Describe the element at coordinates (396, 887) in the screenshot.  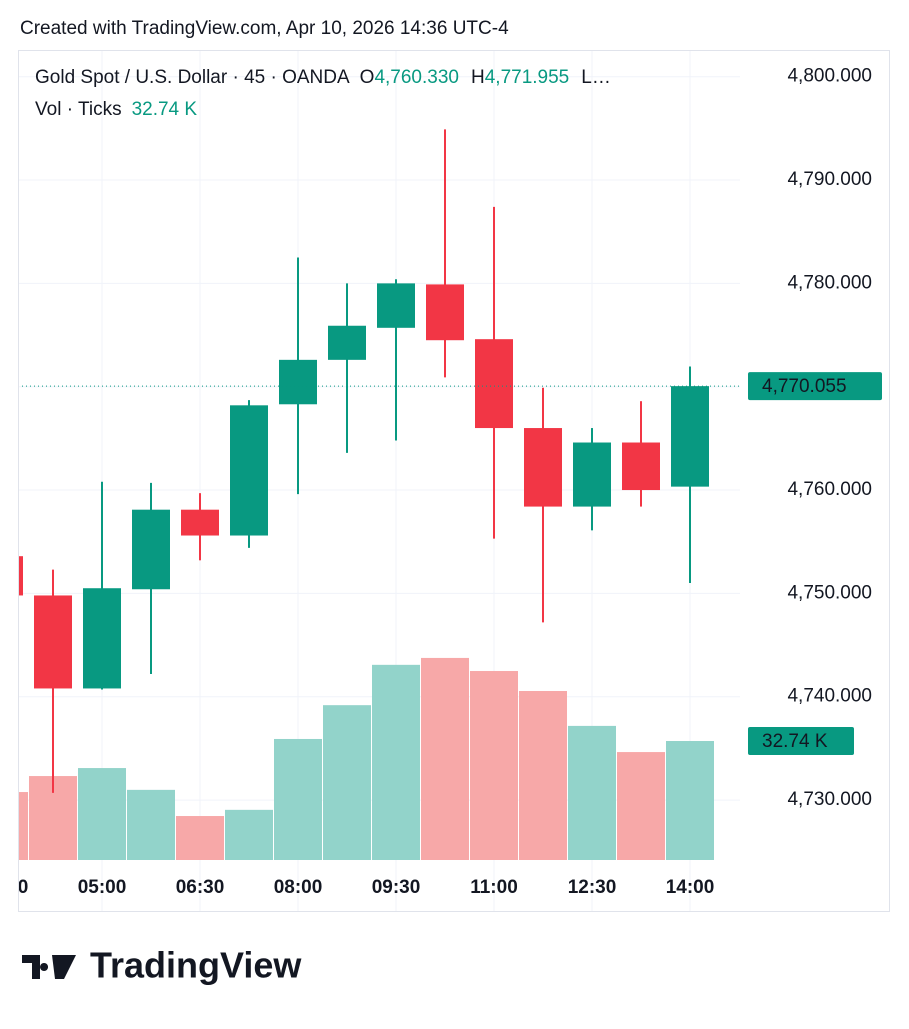
I see `x-tick-label: 09:30` at that location.